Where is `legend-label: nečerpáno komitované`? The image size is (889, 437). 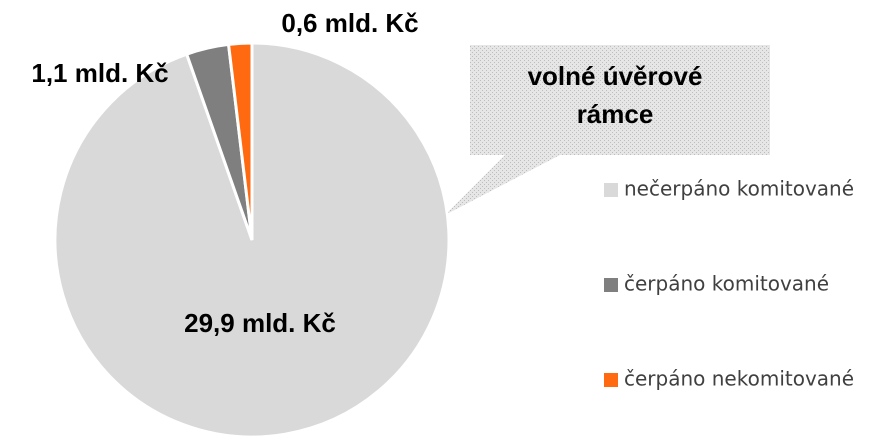
legend-label: nečerpáno komitované is located at coordinates (739, 189).